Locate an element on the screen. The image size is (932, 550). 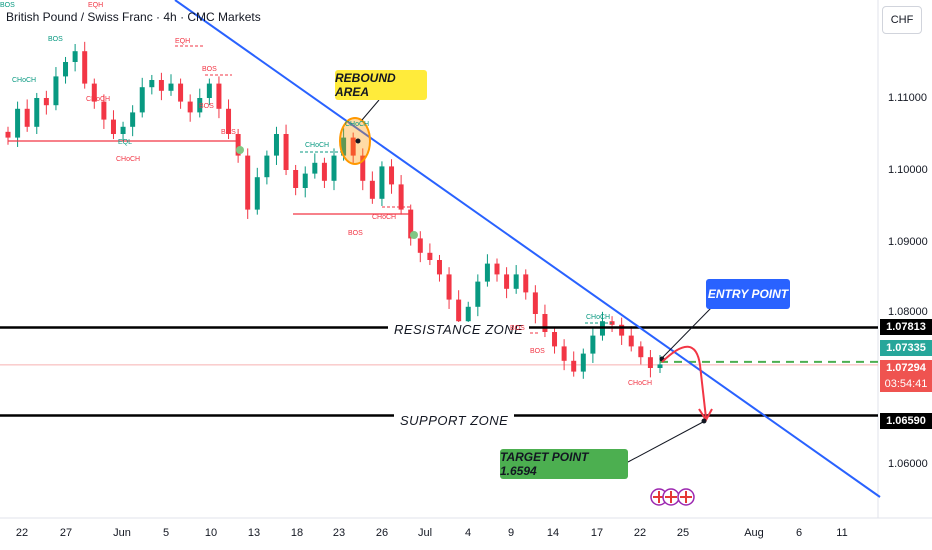
time-tick: 27 is located at coordinates (66, 533).